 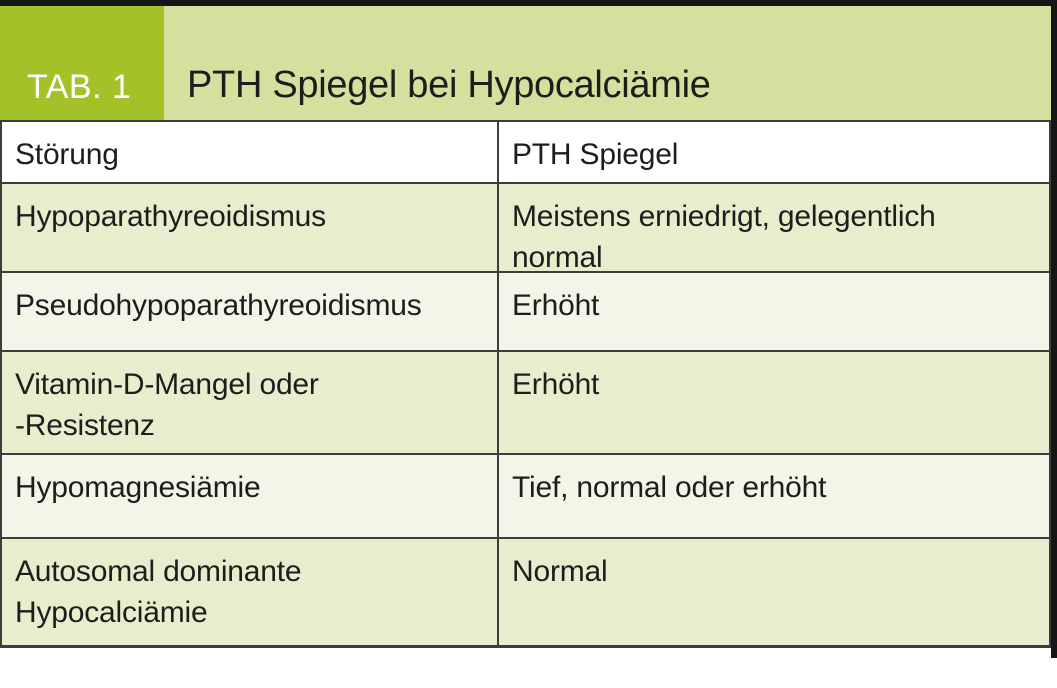 I want to click on pth-cell: Tief, normal oder erhöht, so click(x=773, y=496).